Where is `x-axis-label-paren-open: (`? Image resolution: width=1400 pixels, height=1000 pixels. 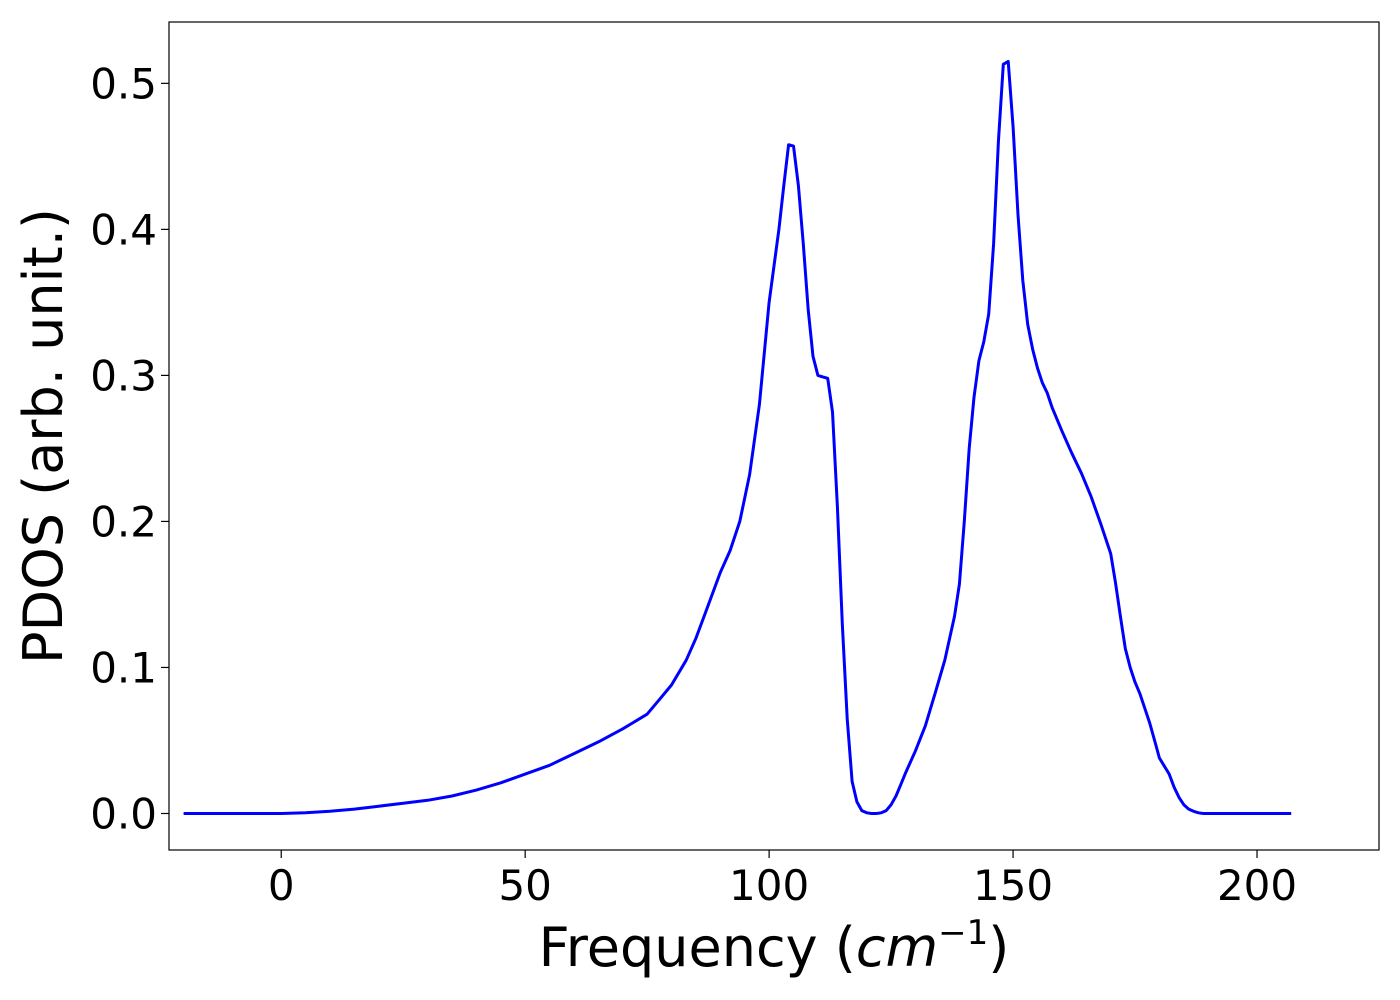
x-axis-label-paren-open: ( is located at coordinates (845, 947).